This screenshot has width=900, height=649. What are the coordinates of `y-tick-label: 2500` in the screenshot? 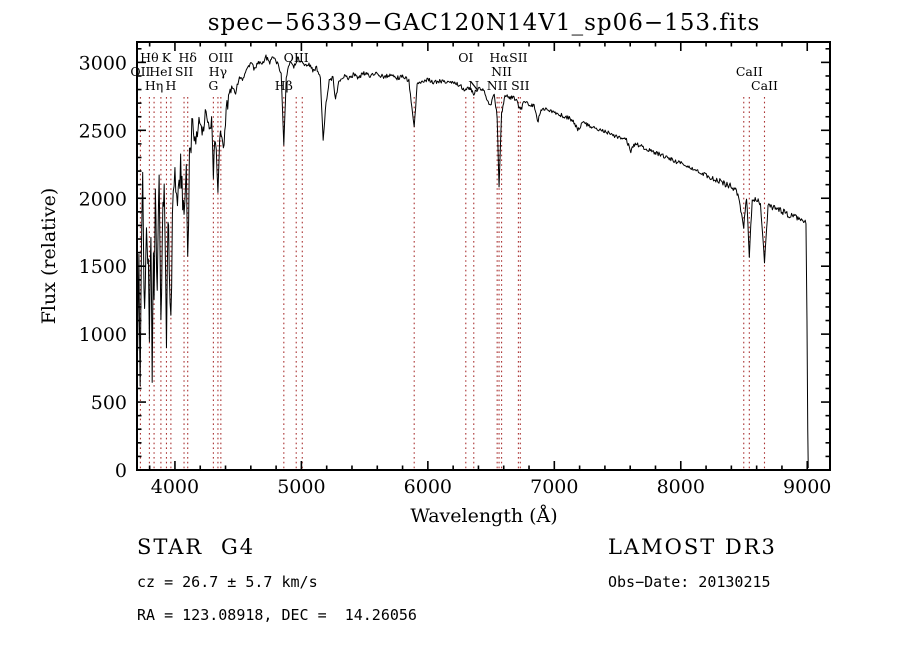 It's located at (103, 131).